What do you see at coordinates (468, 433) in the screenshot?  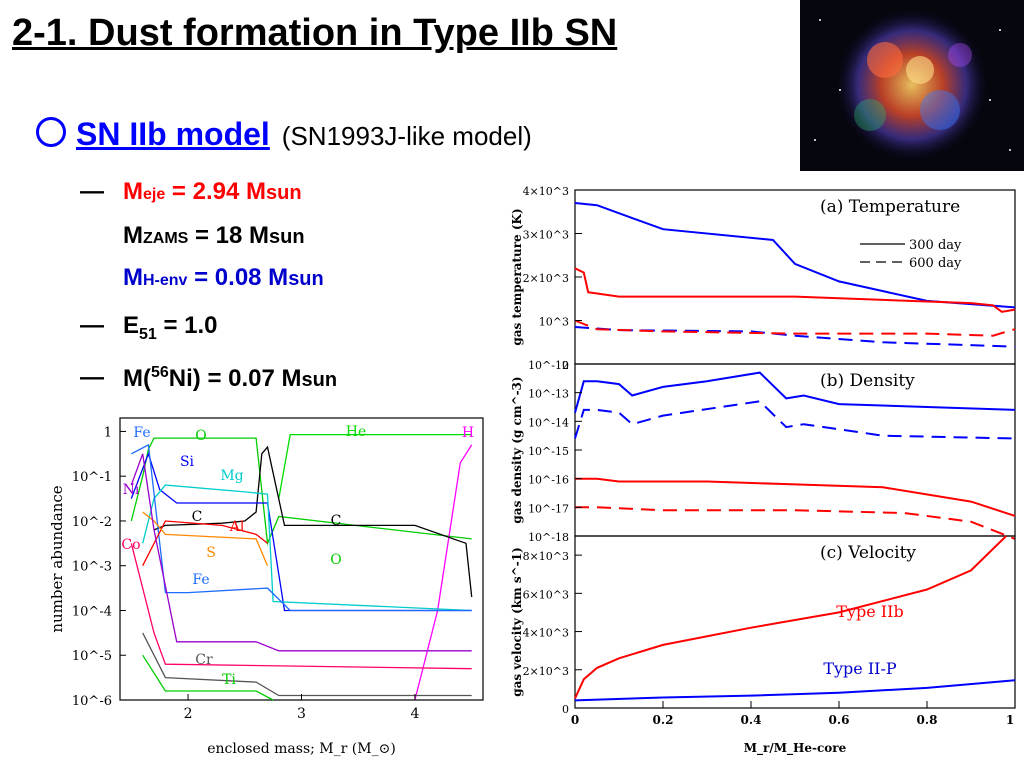 I see `element-label: H` at bounding box center [468, 433].